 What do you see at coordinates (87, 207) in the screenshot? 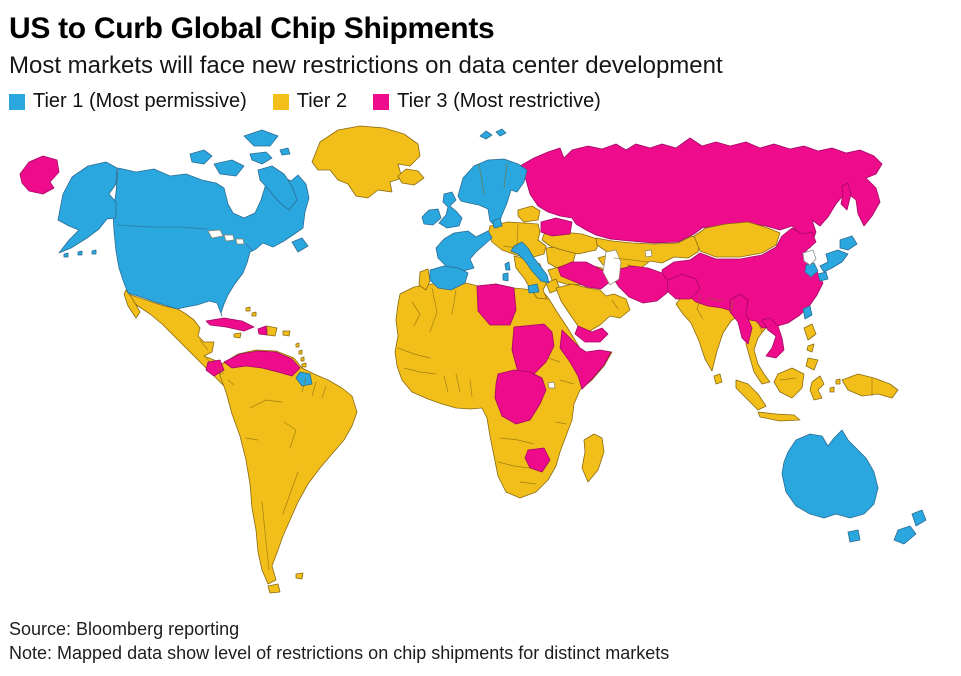
I see `state-alaska` at bounding box center [87, 207].